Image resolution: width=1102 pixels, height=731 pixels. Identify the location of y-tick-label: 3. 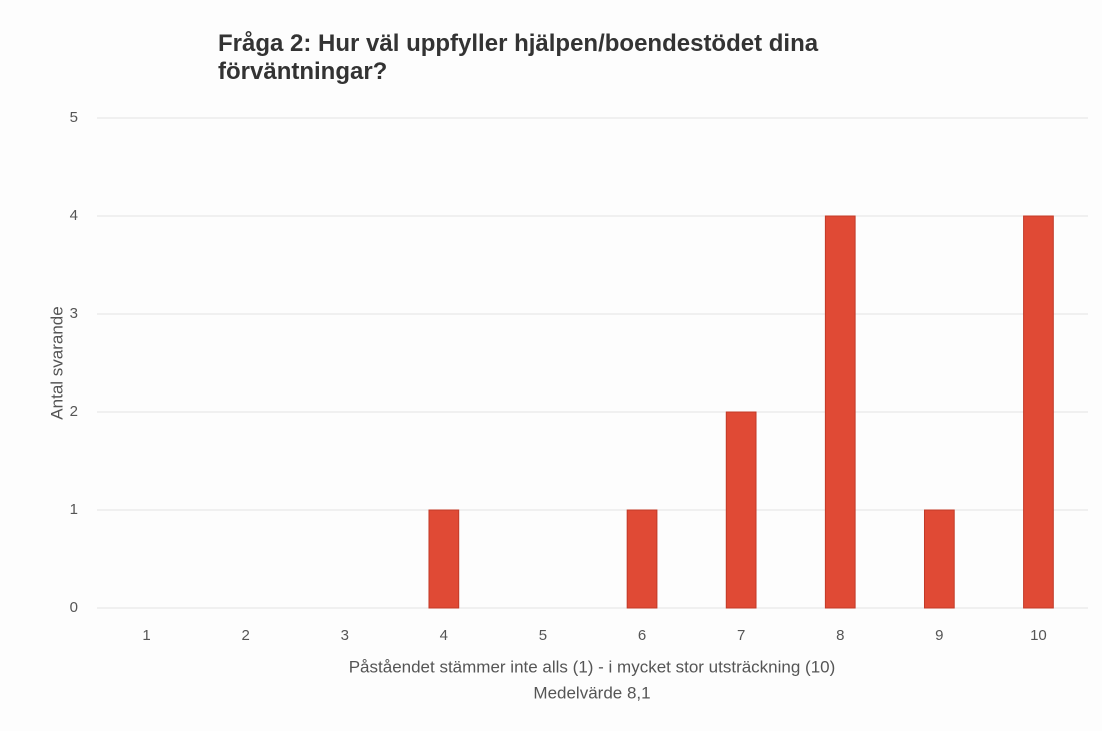
(74, 313).